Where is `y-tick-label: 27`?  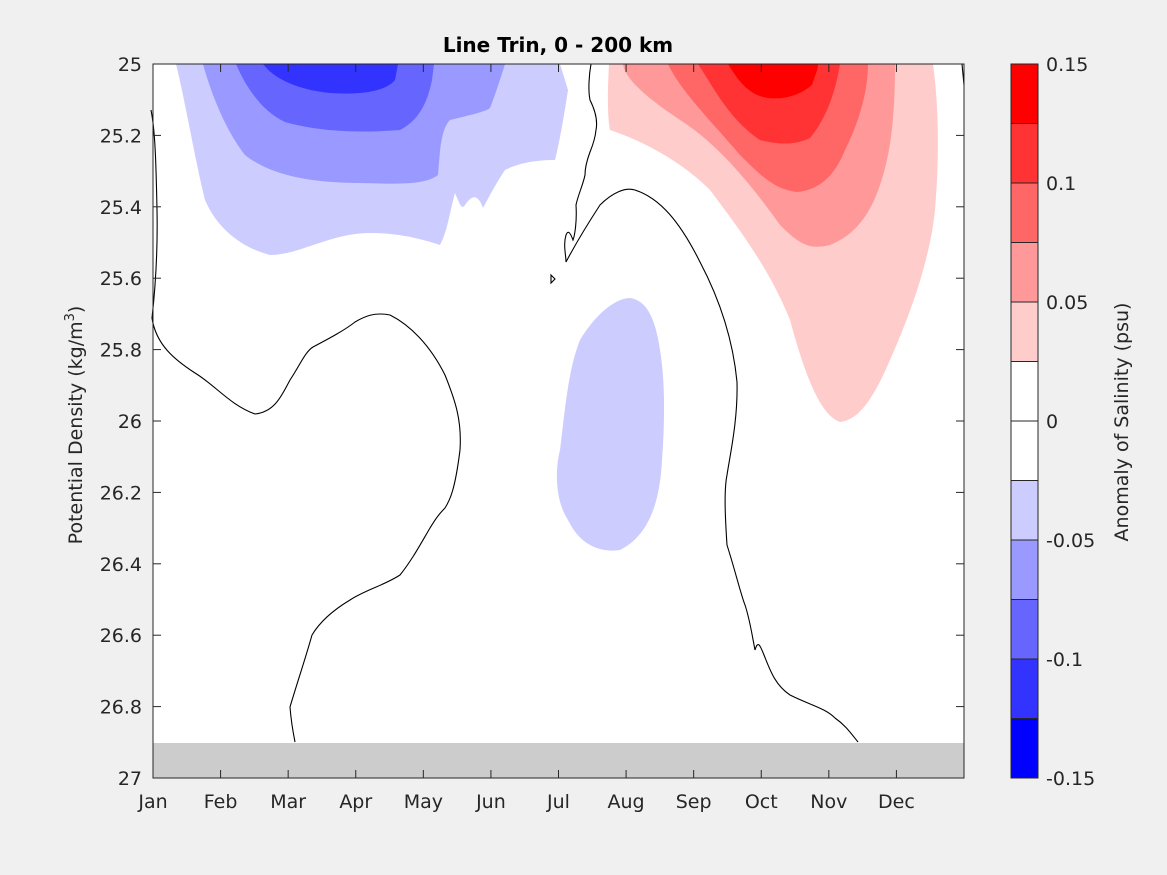 y-tick-label: 27 is located at coordinates (130, 779).